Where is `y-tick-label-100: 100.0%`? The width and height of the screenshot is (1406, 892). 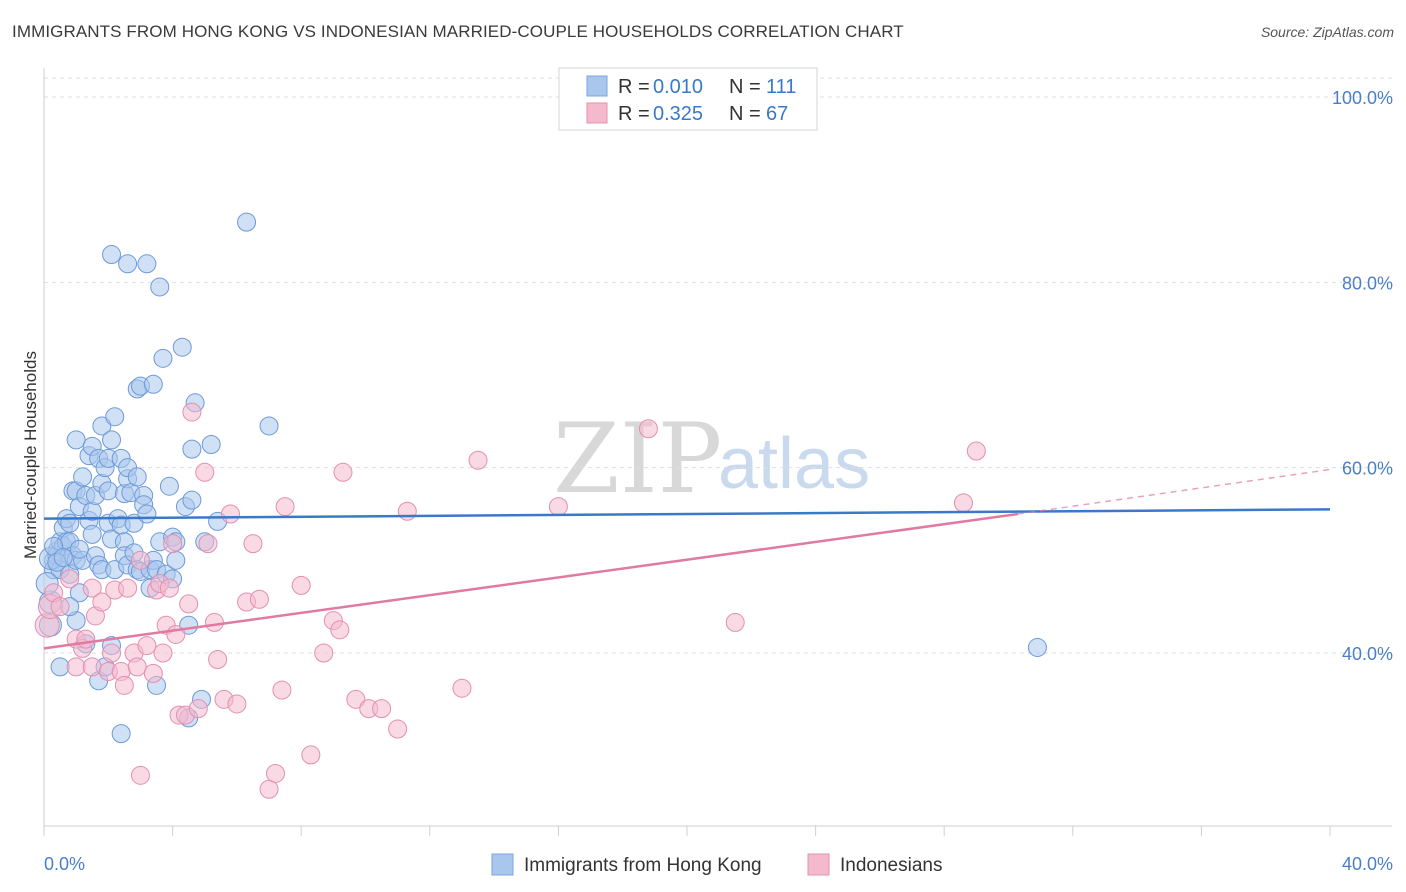 y-tick-label-100: 100.0% is located at coordinates (1362, 98).